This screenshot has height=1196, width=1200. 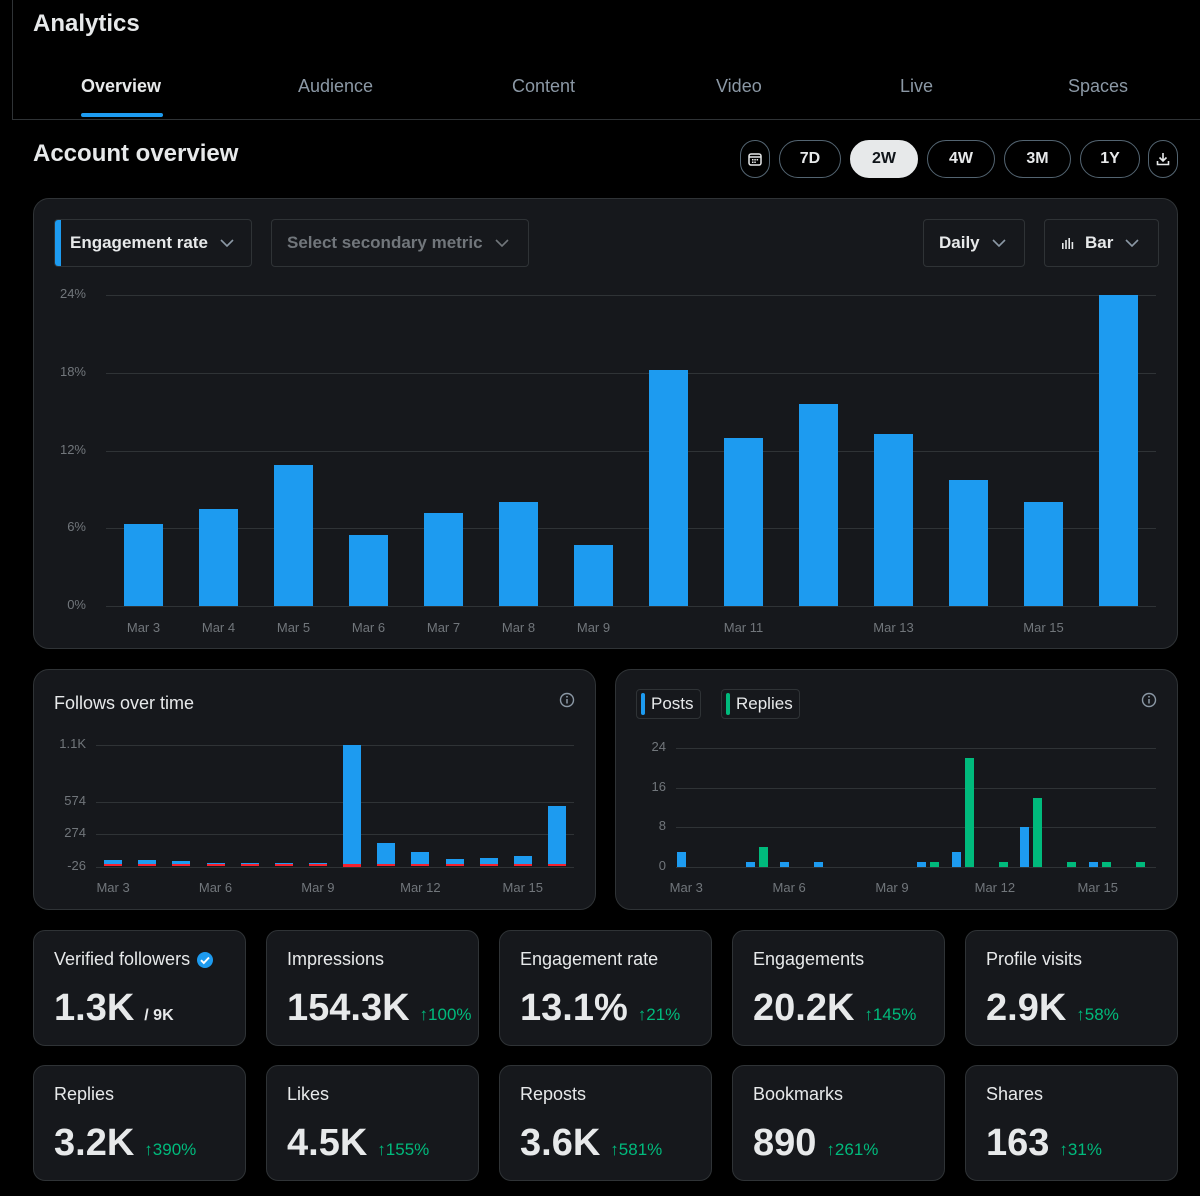 I want to click on stat-label: Engagement rate, so click(x=589, y=959).